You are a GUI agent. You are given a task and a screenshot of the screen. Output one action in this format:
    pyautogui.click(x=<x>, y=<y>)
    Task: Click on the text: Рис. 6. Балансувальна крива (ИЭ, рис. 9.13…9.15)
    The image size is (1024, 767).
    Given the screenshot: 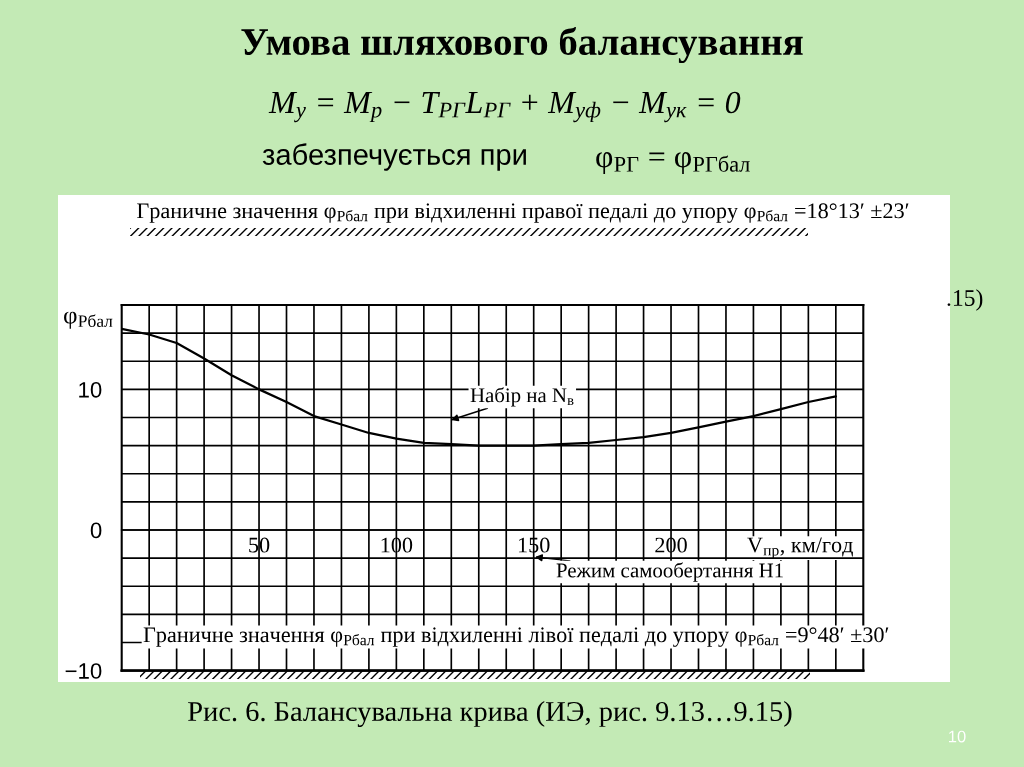 What is the action you would take?
    pyautogui.click(x=490, y=714)
    